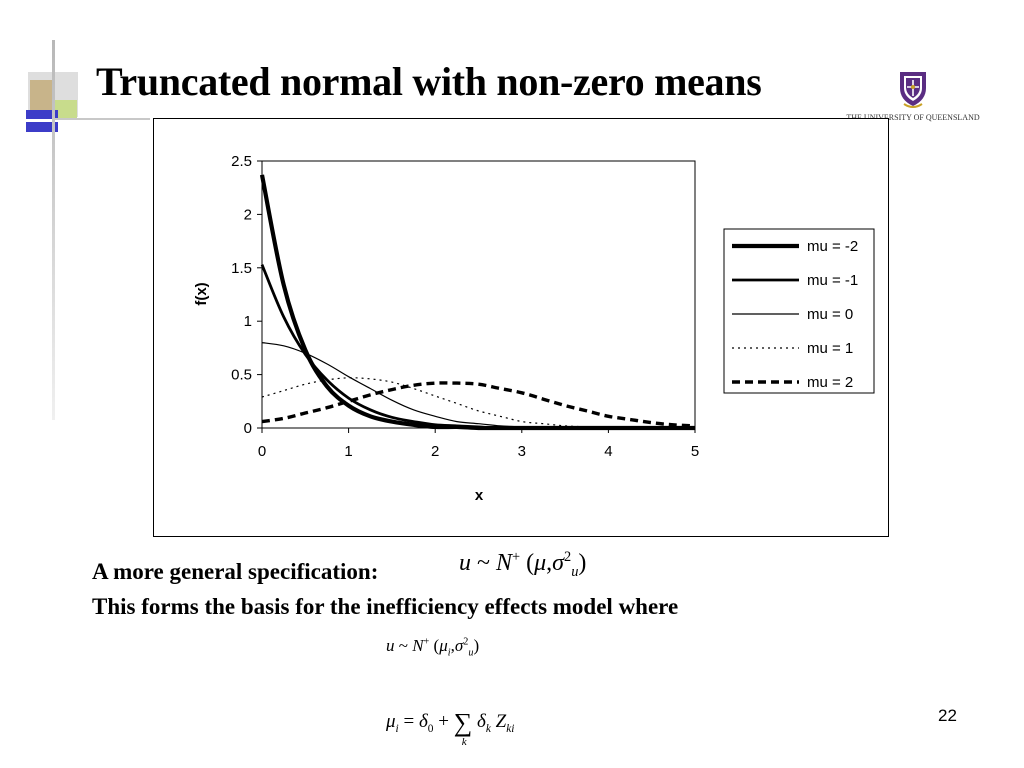 This screenshot has width=1024, height=768. Describe the element at coordinates (42, 95) in the screenshot. I see `decor-tan-block` at that location.